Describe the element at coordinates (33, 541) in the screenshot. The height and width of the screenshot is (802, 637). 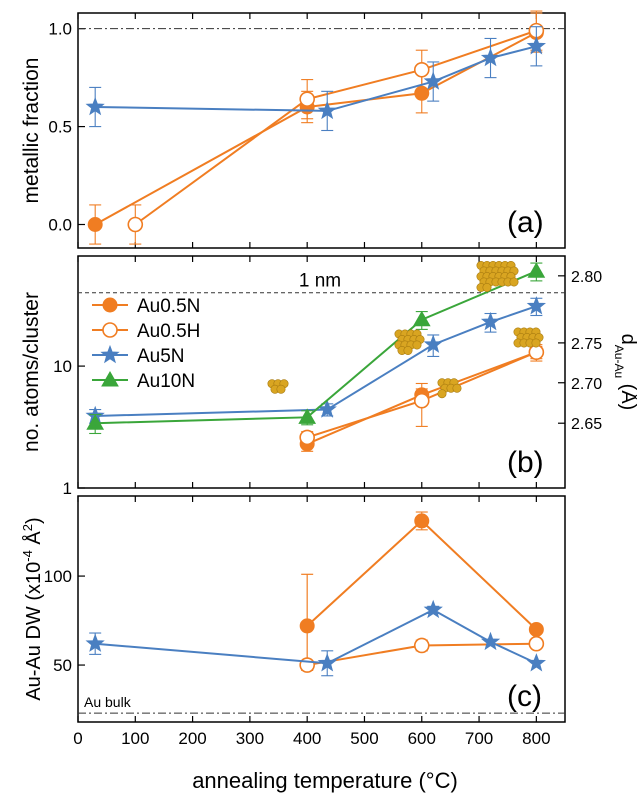
I see `y-axis-label-part: Å` at that location.